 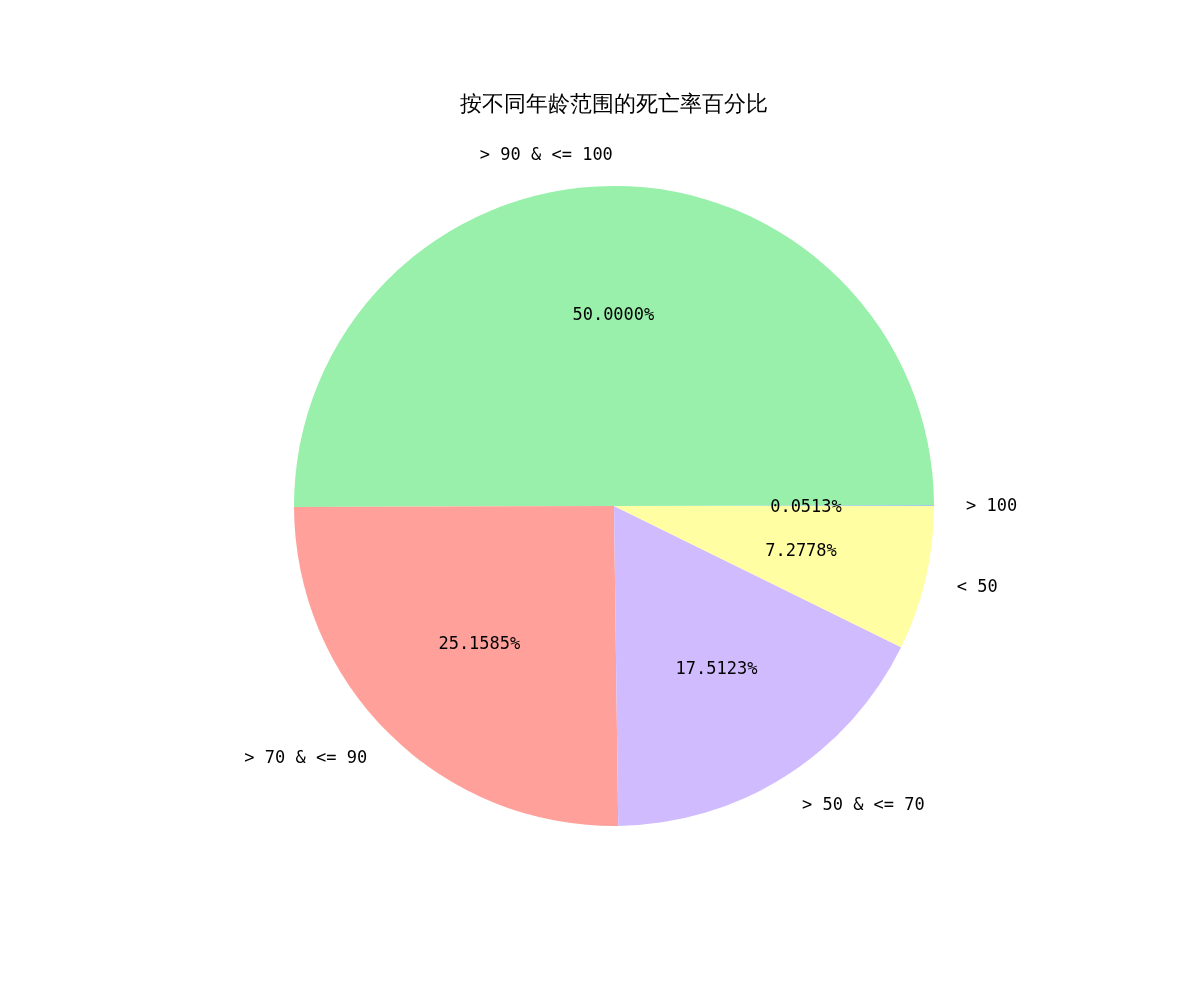 What do you see at coordinates (456, 666) in the screenshot?
I see `pie-slice` at bounding box center [456, 666].